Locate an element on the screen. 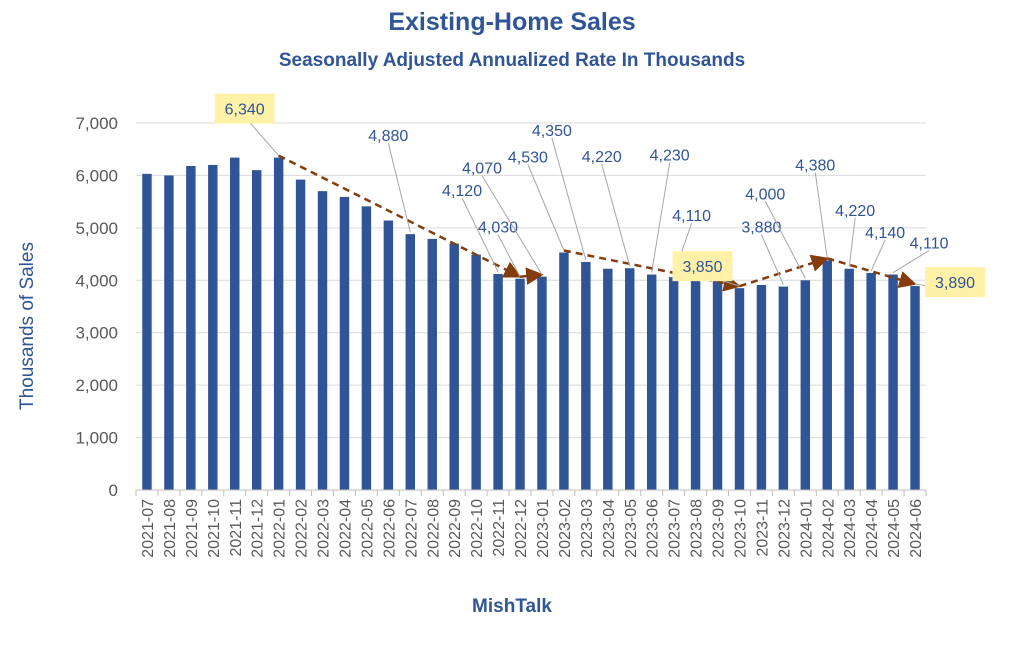  data-label: 4,880 is located at coordinates (389, 180).